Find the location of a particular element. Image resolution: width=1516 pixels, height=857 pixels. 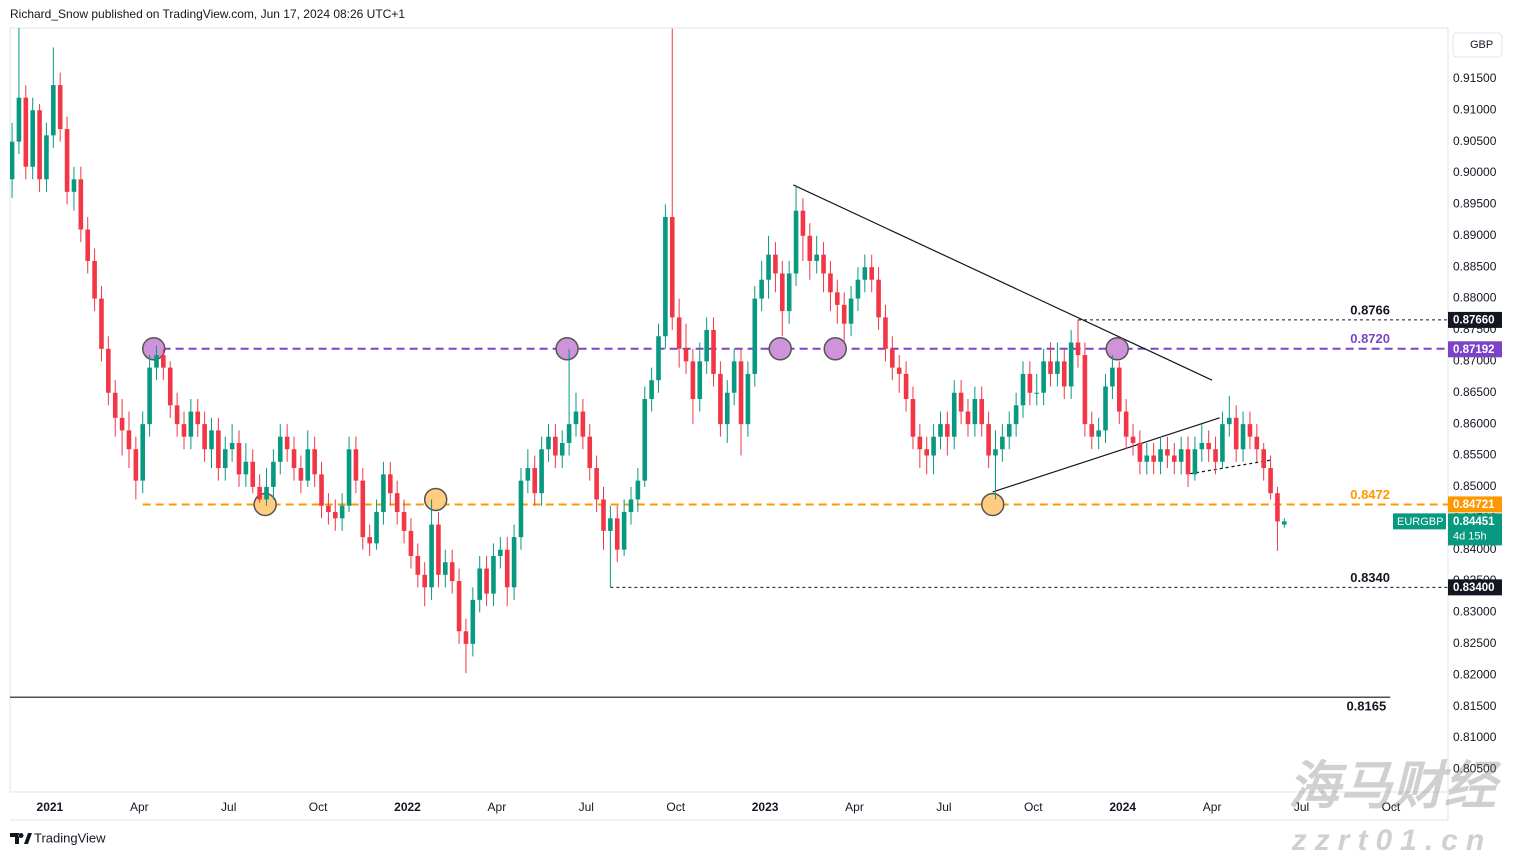

x-tick-label: 2024 is located at coordinates (1122, 807).